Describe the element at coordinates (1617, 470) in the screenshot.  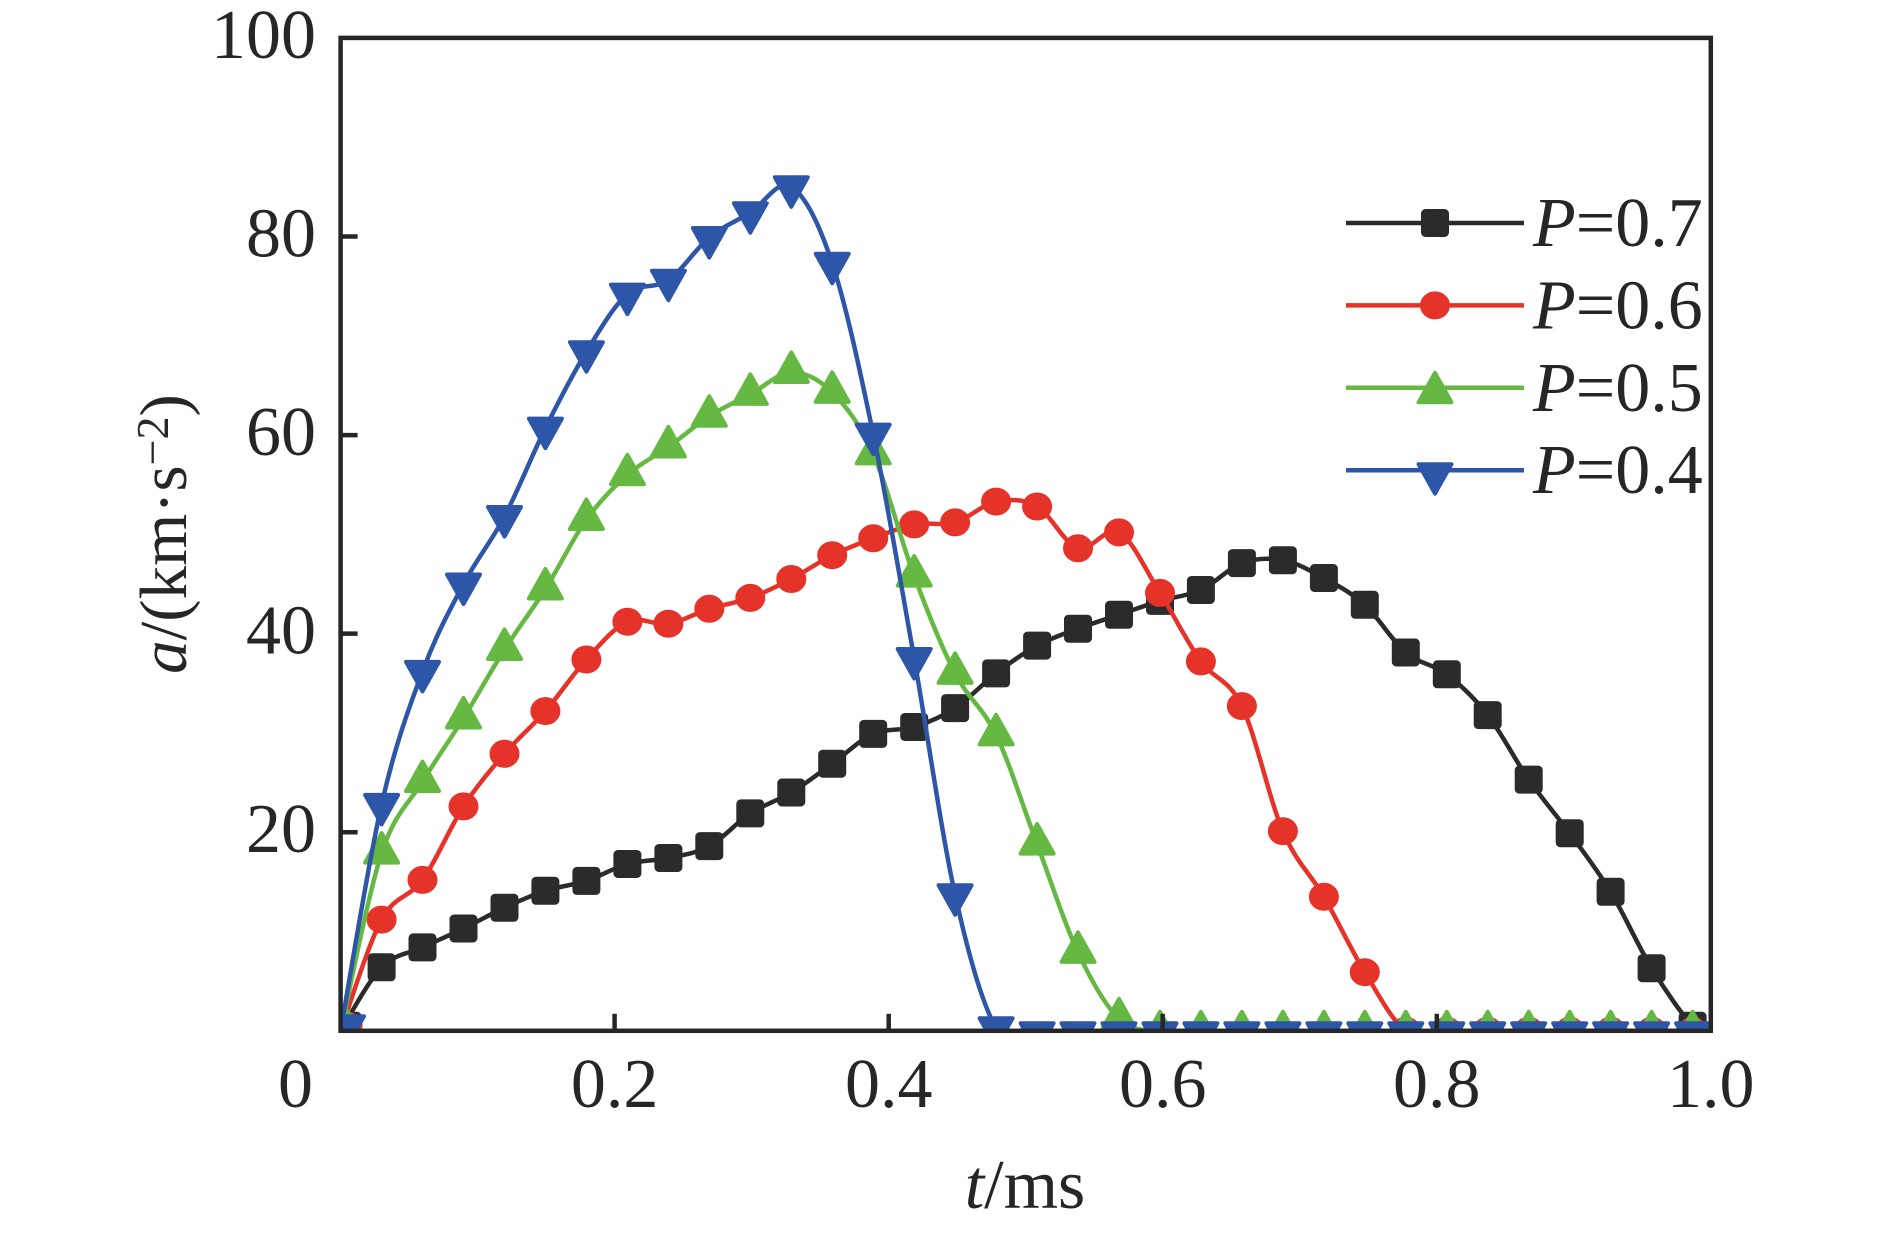
I see `svg-text: P=0.4` at that location.